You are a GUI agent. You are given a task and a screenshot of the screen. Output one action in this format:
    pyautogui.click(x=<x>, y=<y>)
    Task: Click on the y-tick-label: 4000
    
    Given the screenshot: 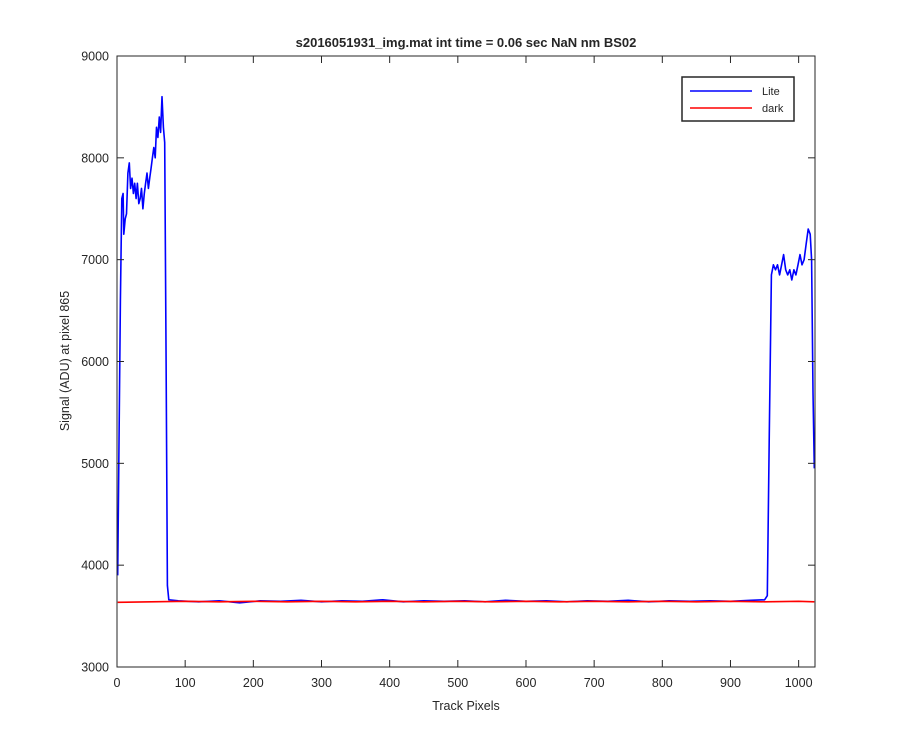 What is the action you would take?
    pyautogui.click(x=95, y=566)
    